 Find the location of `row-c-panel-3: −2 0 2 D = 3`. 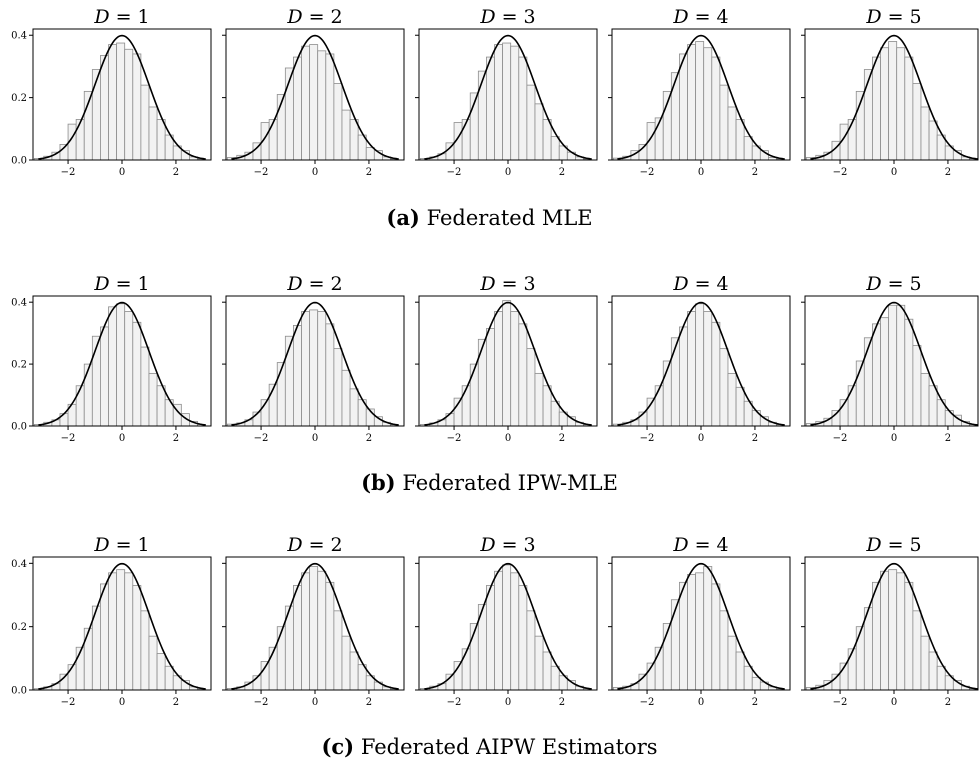

row-c-panel-3: −2 0 2 D = 3 is located at coordinates (506, 621).